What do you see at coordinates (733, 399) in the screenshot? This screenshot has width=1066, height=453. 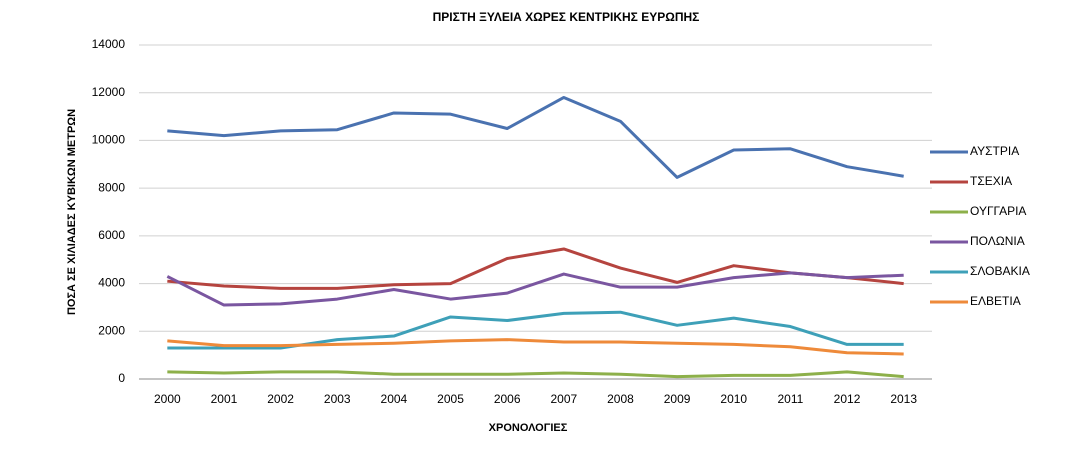 I see `x-tick-label: 2010` at bounding box center [733, 399].